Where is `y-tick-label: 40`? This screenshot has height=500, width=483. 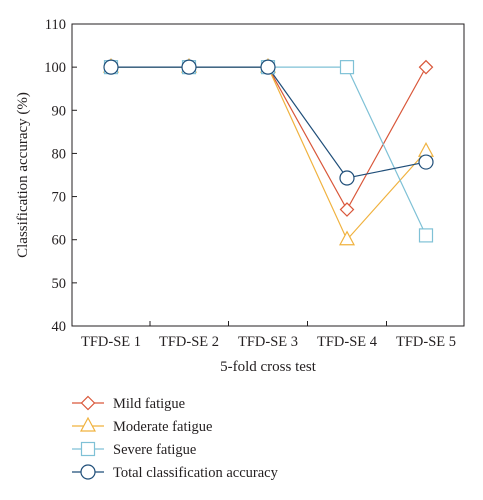 y-tick-label: 40 is located at coordinates (59, 327).